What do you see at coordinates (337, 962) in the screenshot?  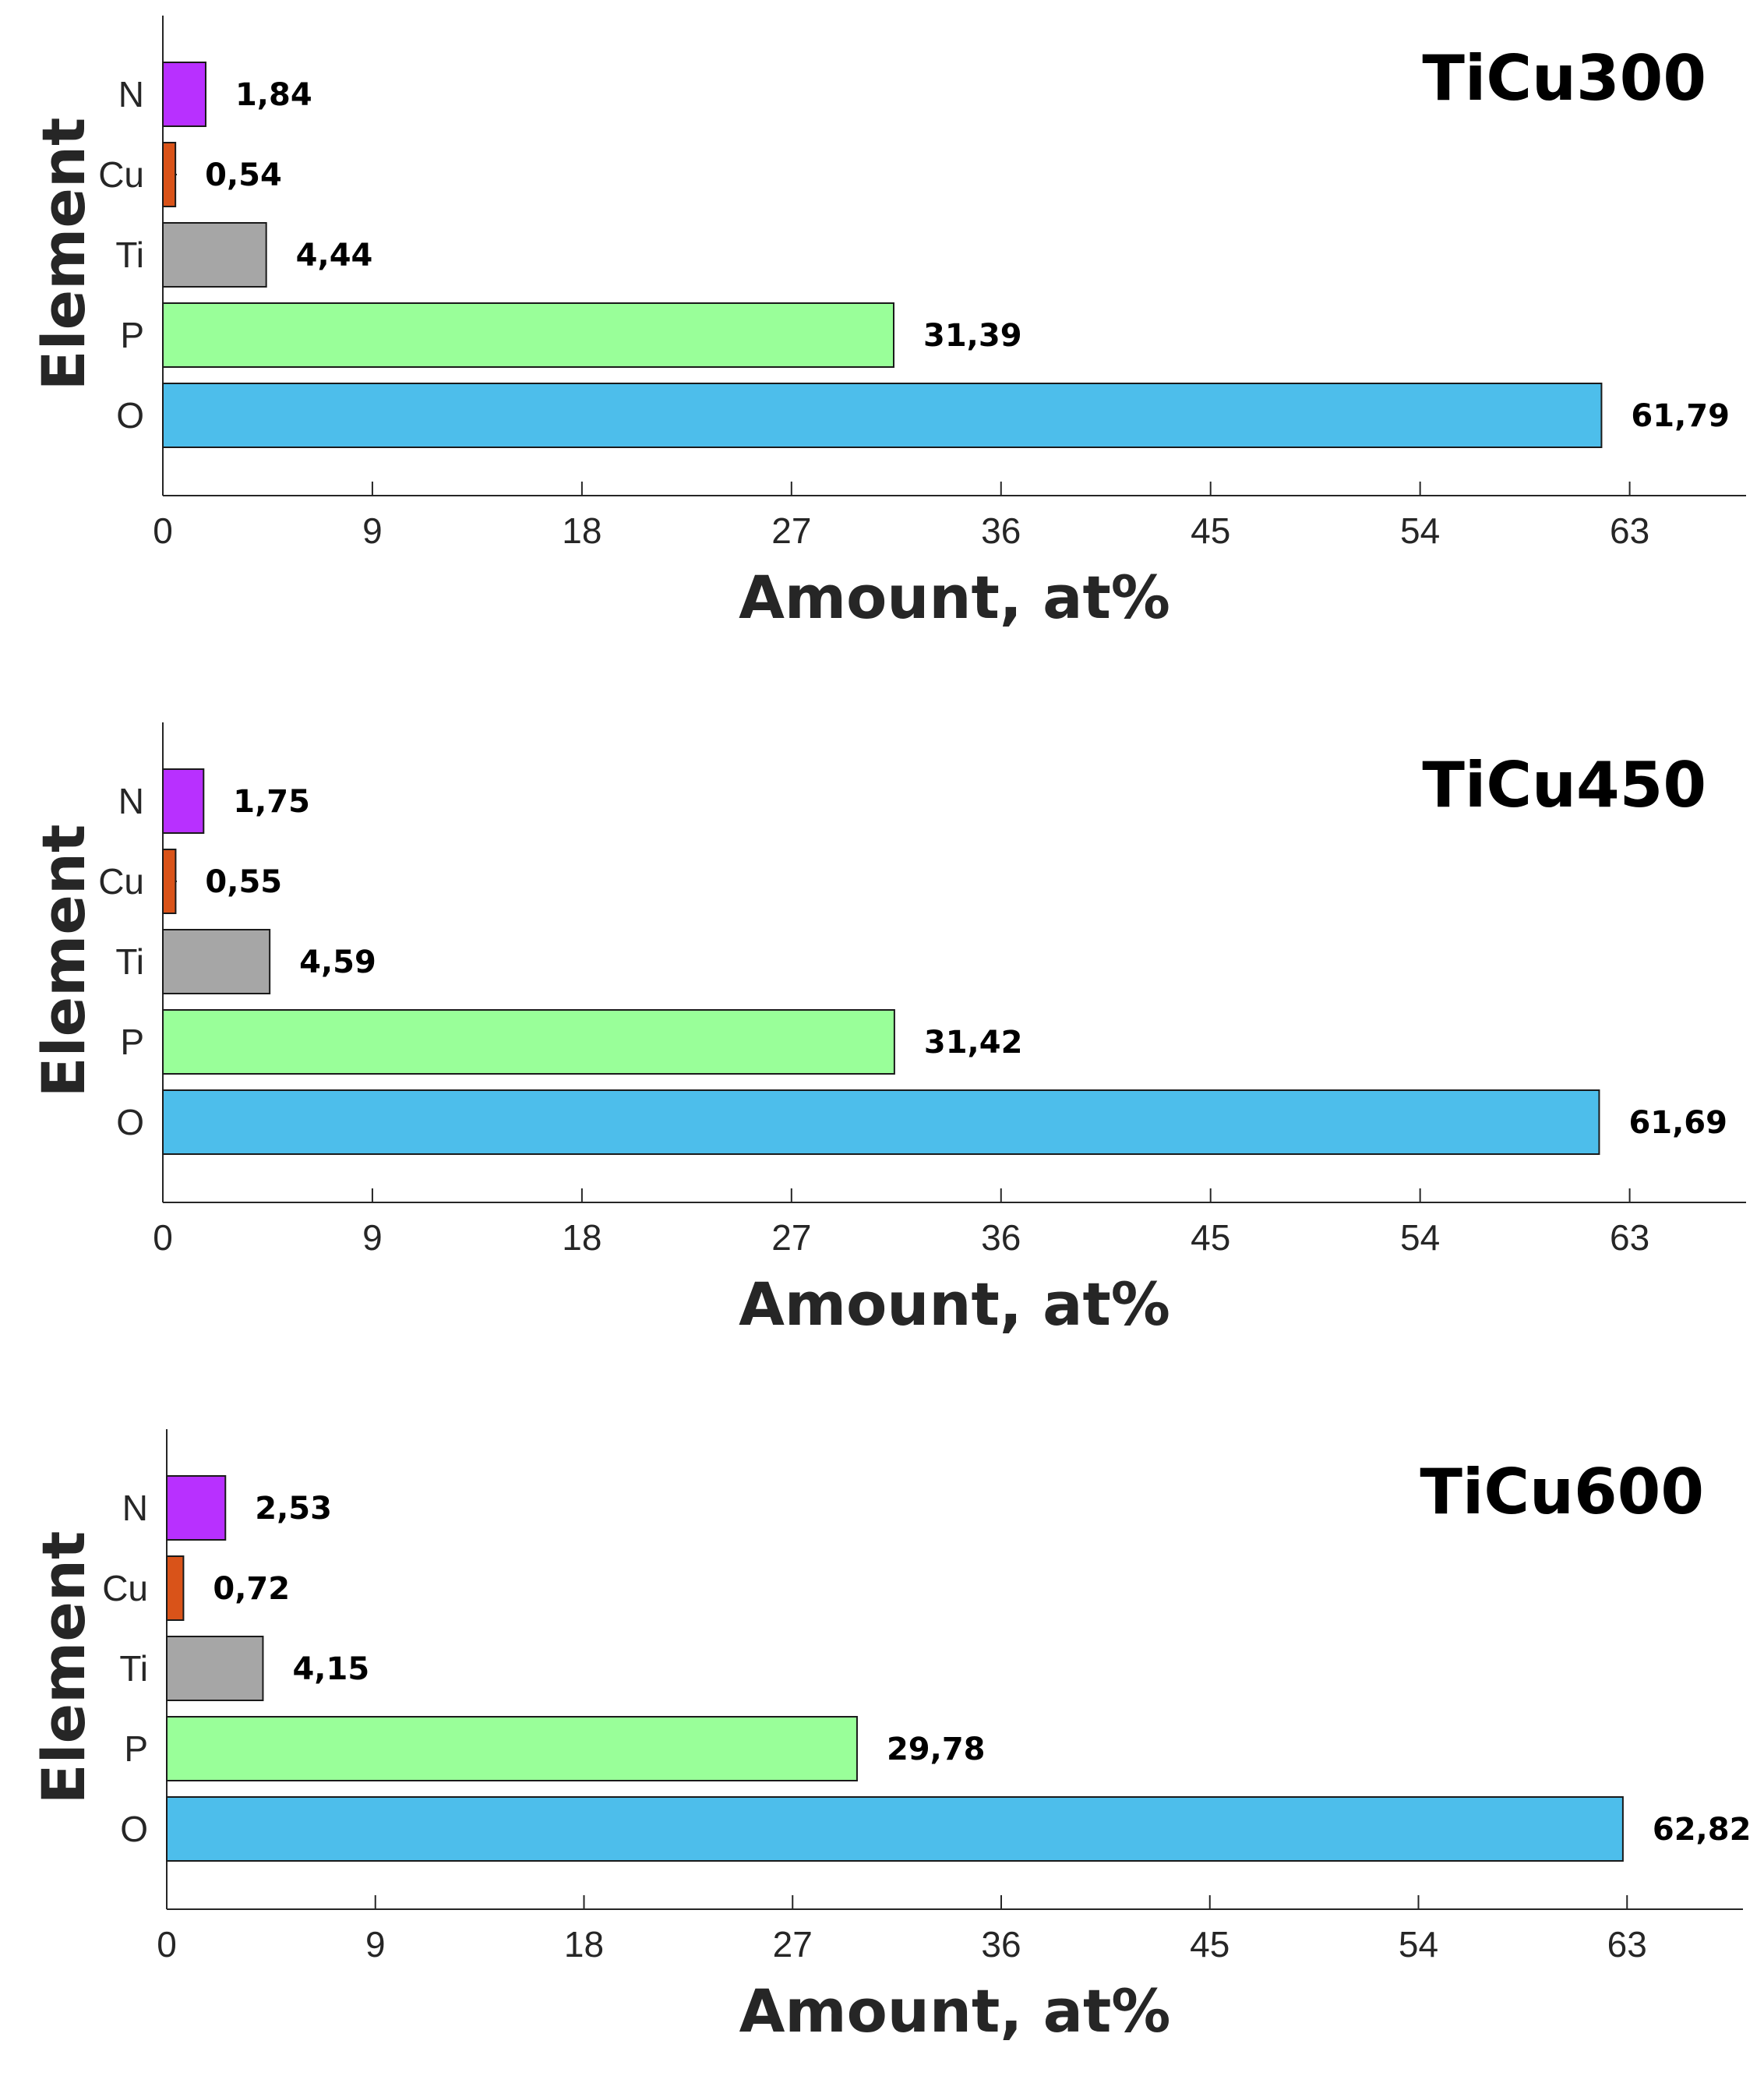 I see `data-label-ti: 4,59` at bounding box center [337, 962].